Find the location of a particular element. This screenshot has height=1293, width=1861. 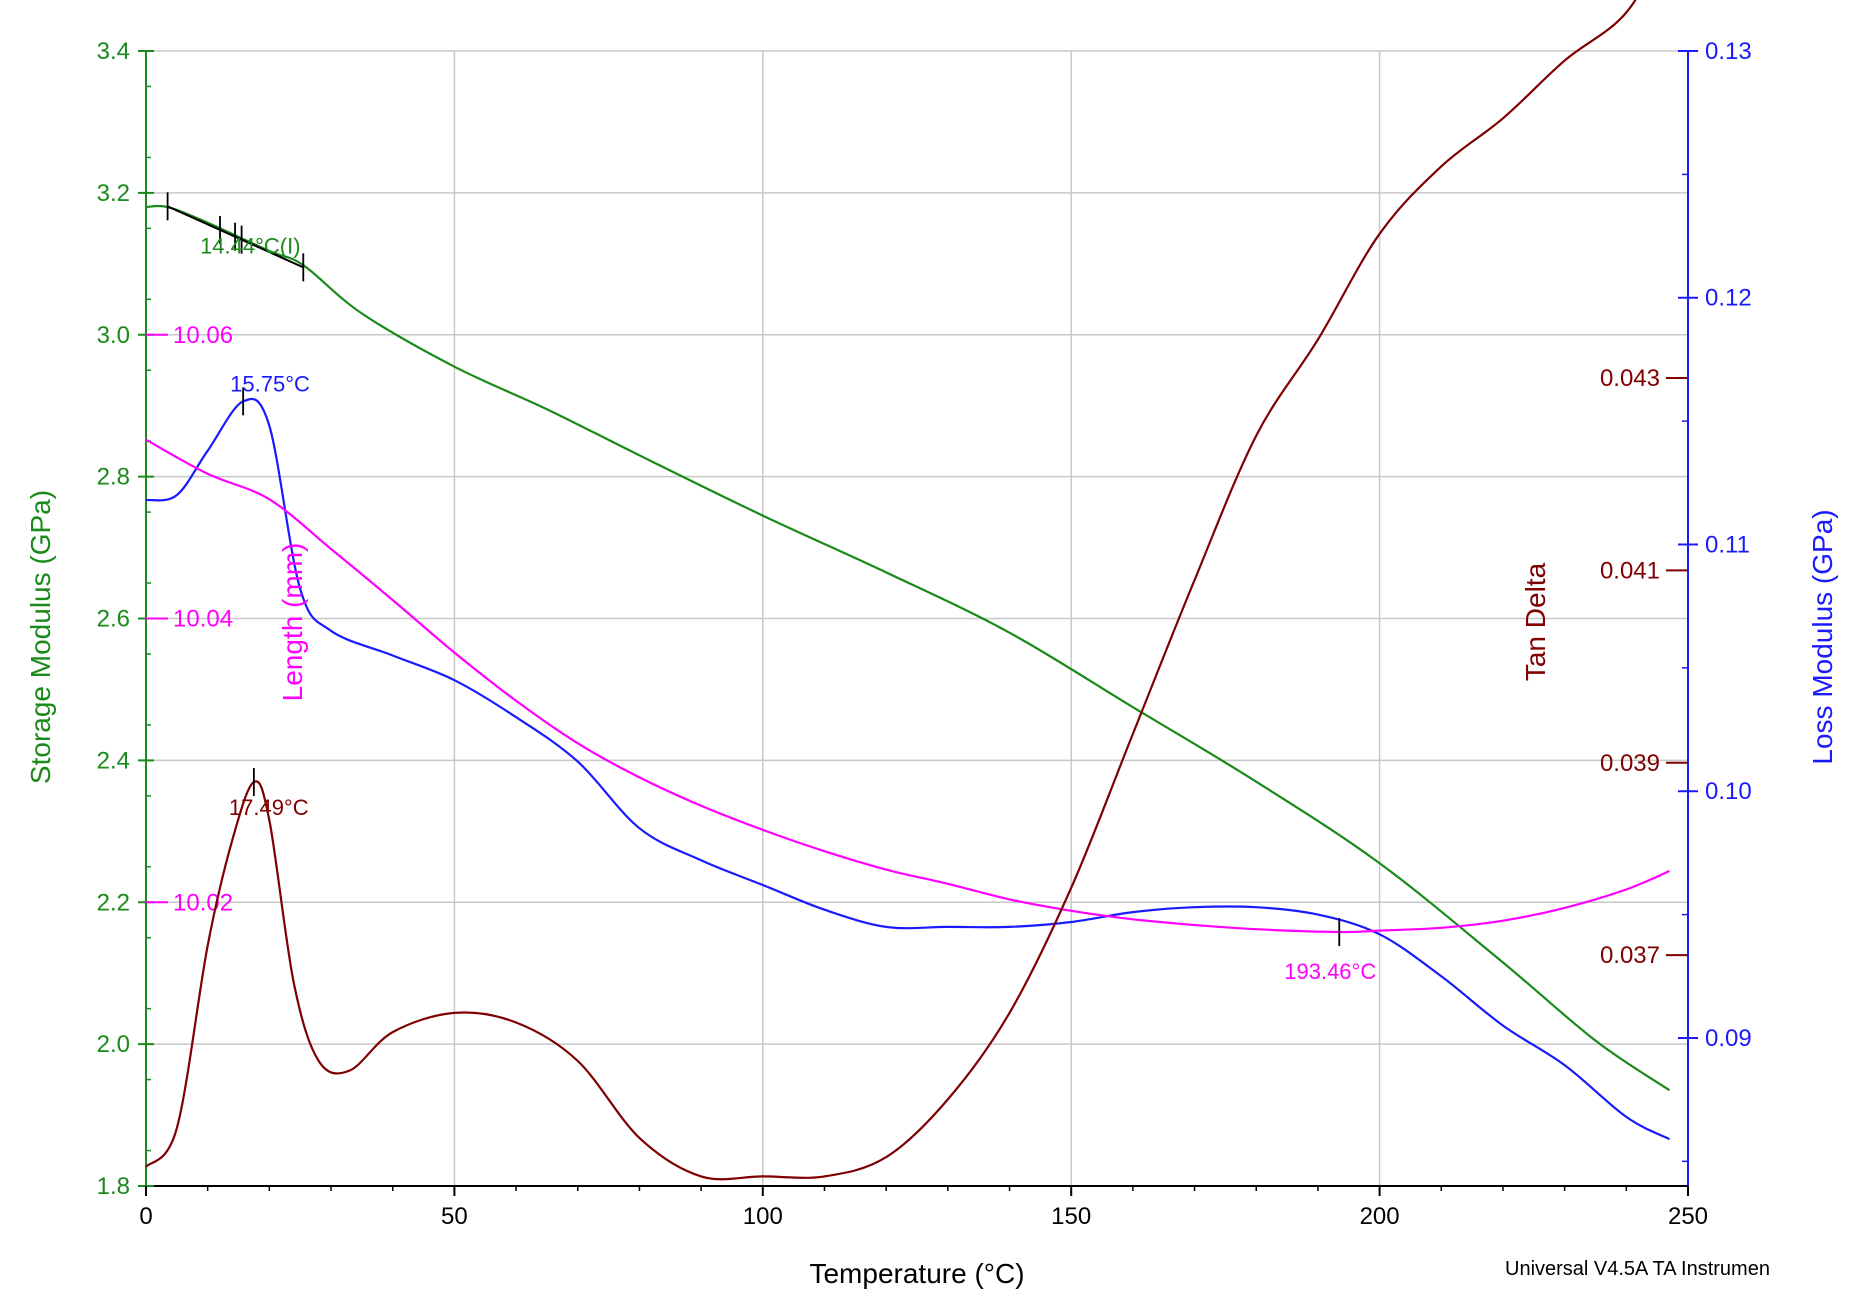

tan-tick-label: 0.039 is located at coordinates (1630, 763).